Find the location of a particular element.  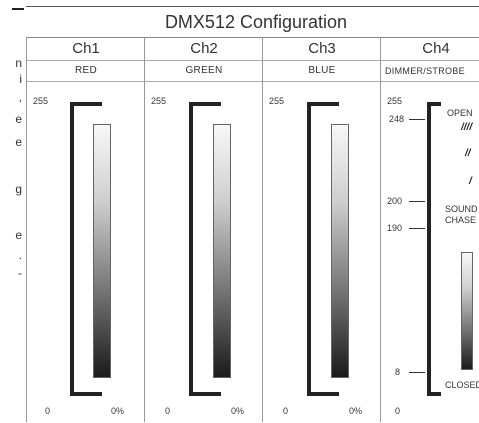

channel-name: Ch4 is located at coordinates (430, 49).